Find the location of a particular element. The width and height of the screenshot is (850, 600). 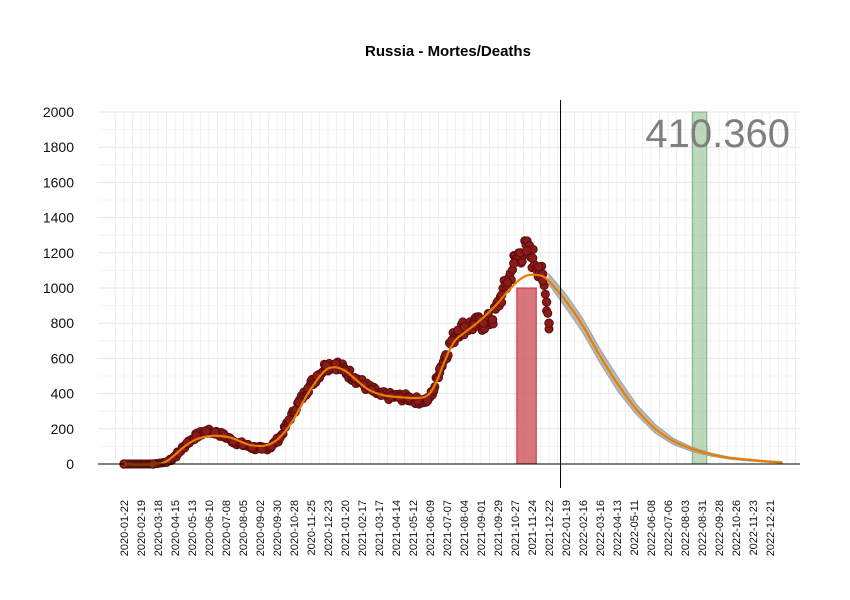

x-tick-label: 2022-12-21 is located at coordinates (771, 528).